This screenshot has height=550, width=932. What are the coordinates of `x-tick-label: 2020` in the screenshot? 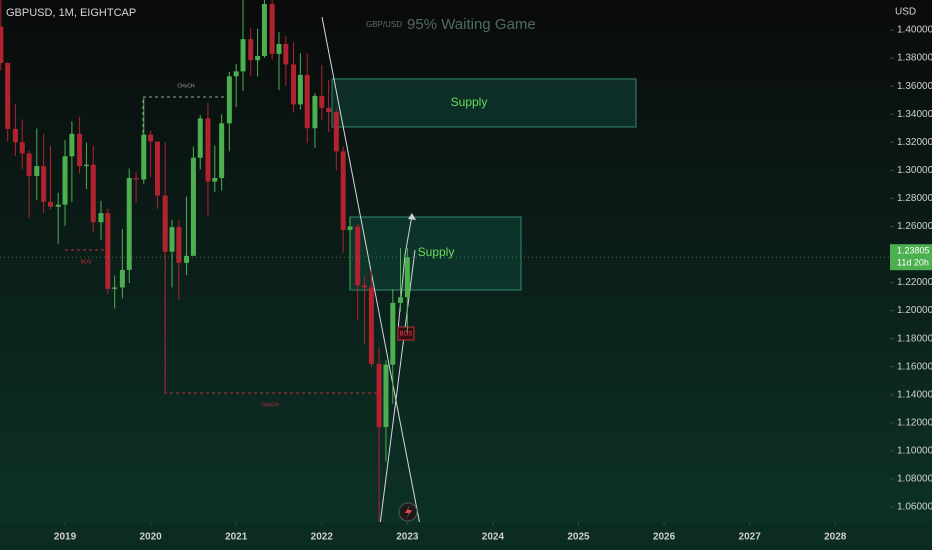 It's located at (150, 537).